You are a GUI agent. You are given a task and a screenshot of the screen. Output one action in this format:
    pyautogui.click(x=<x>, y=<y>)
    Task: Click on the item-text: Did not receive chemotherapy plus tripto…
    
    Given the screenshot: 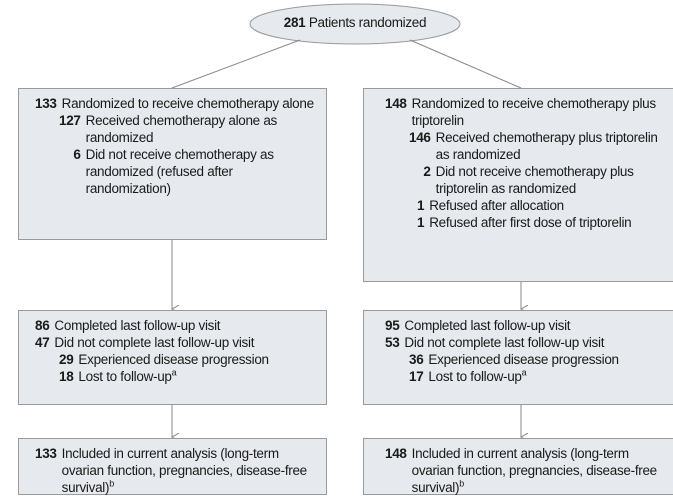 What is the action you would take?
    pyautogui.click(x=551, y=180)
    